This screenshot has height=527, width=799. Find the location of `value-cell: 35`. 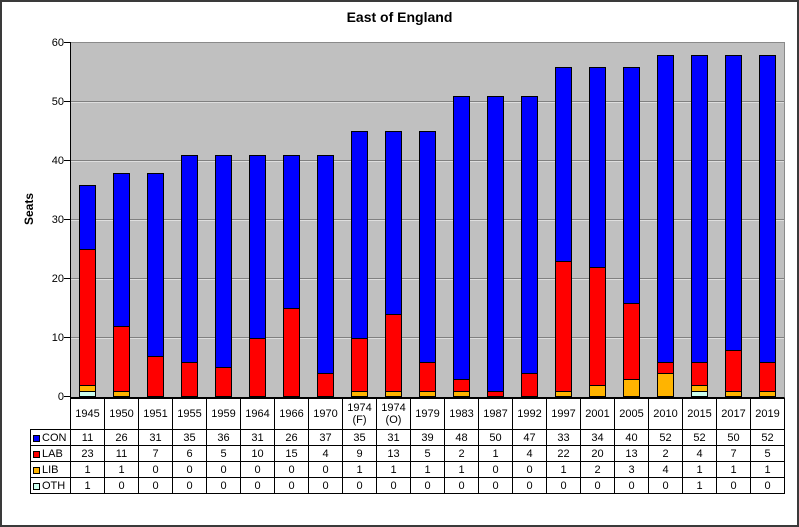

value-cell: 35 is located at coordinates (359, 437).